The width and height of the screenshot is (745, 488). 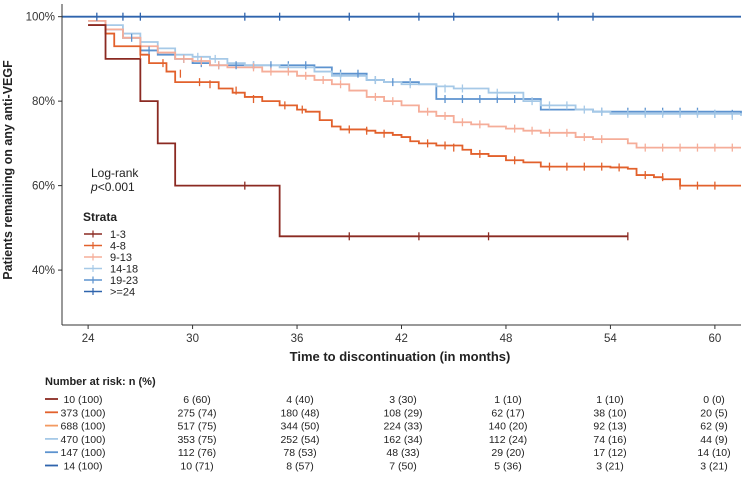 What do you see at coordinates (124, 281) in the screenshot?
I see `legend-label: 19-23` at bounding box center [124, 281].